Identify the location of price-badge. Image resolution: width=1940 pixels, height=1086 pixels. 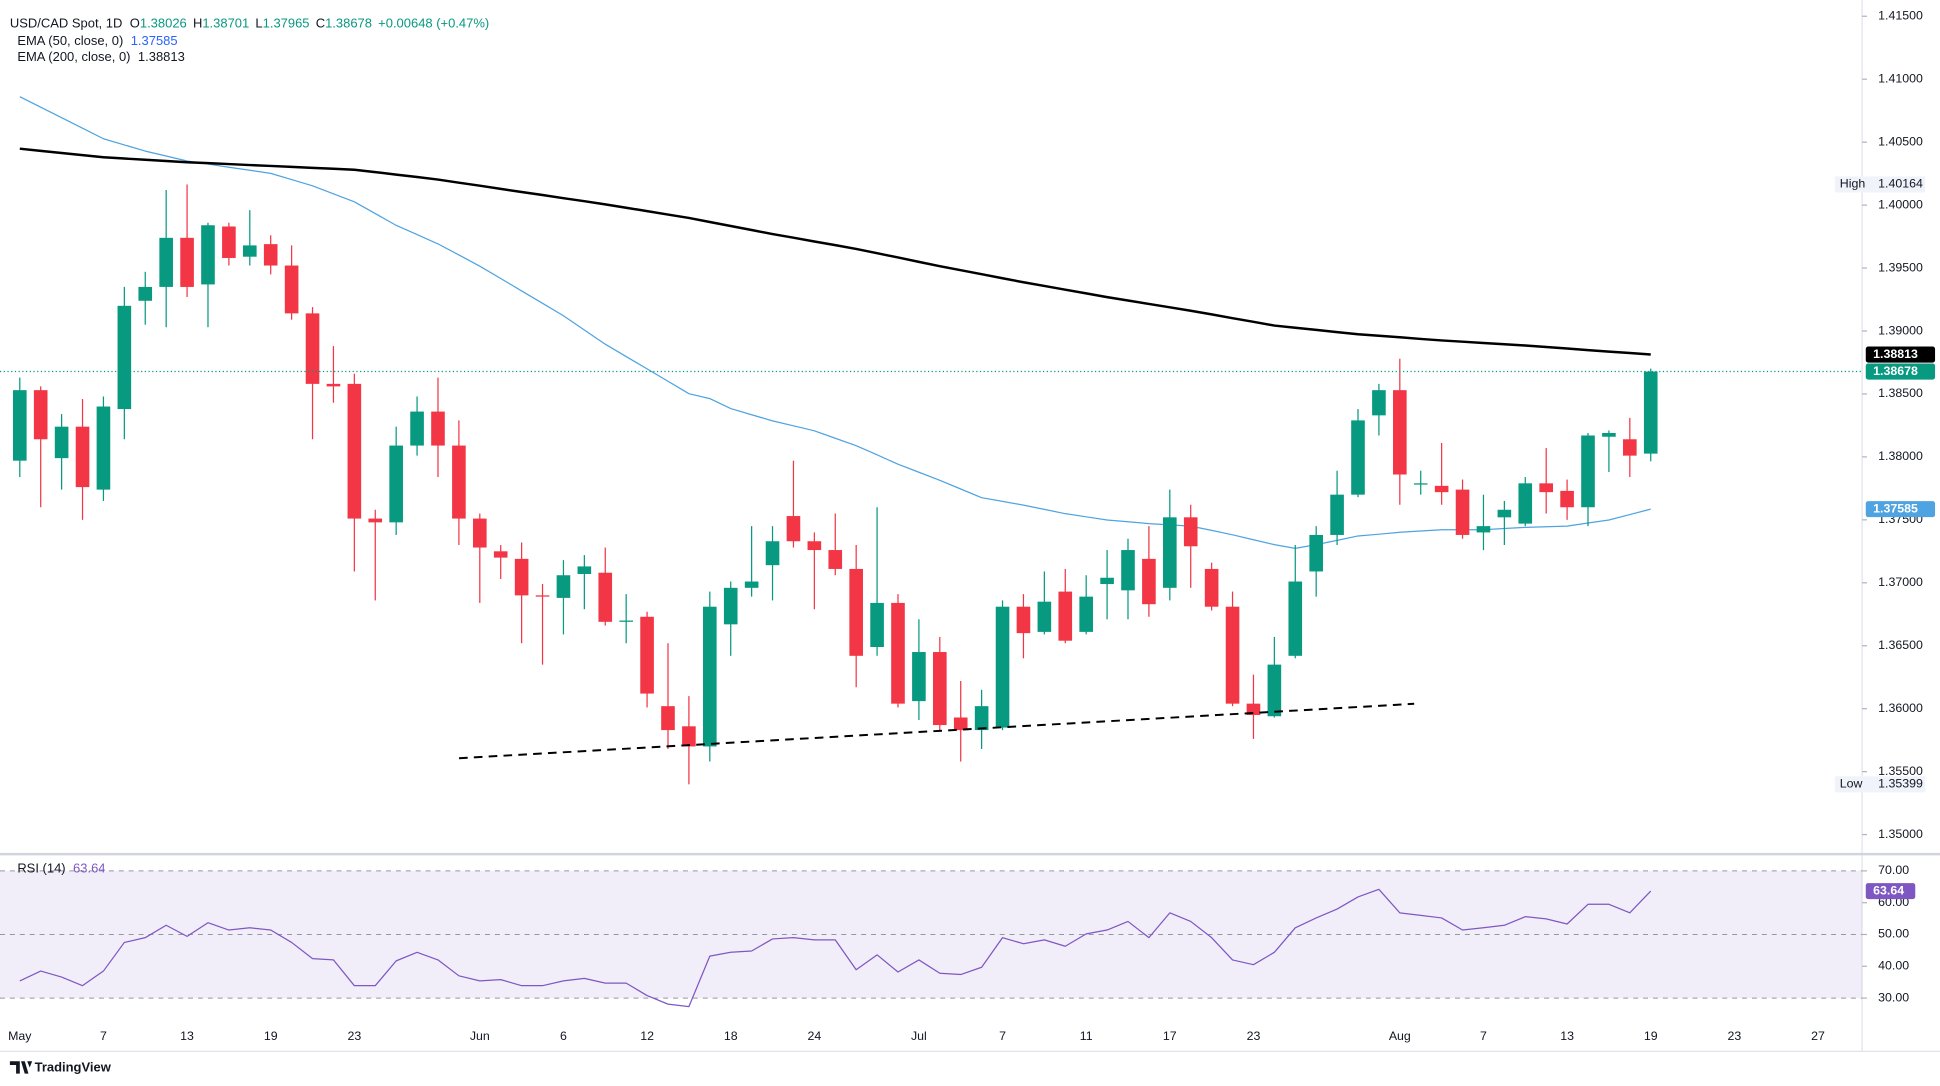
(1900, 354).